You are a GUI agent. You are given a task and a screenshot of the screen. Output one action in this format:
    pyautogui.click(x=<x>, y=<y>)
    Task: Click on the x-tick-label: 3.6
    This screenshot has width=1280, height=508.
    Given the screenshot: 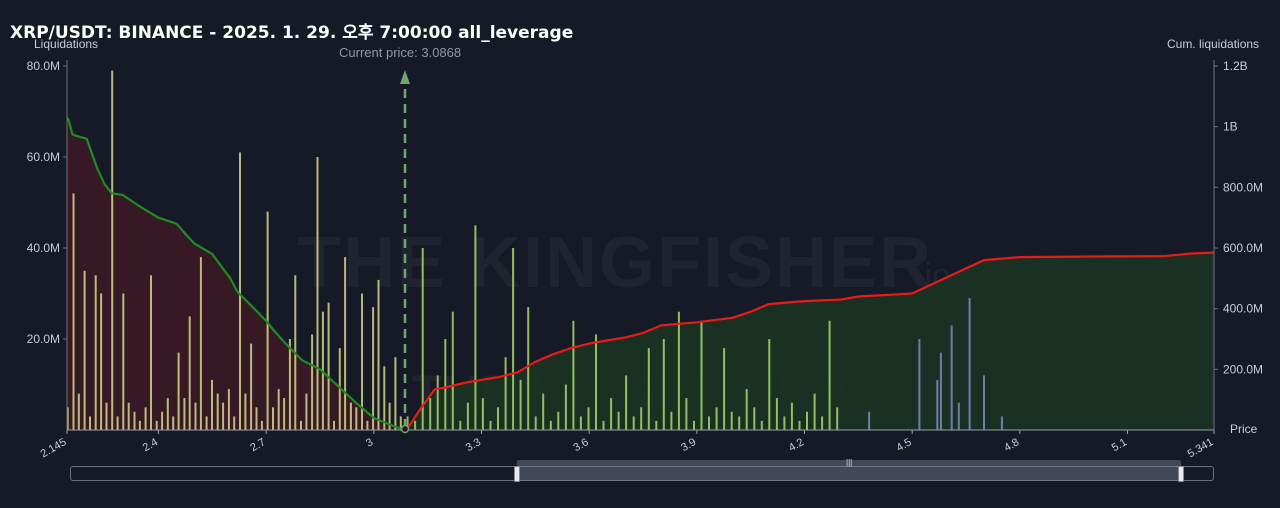 What is the action you would take?
    pyautogui.click(x=580, y=445)
    